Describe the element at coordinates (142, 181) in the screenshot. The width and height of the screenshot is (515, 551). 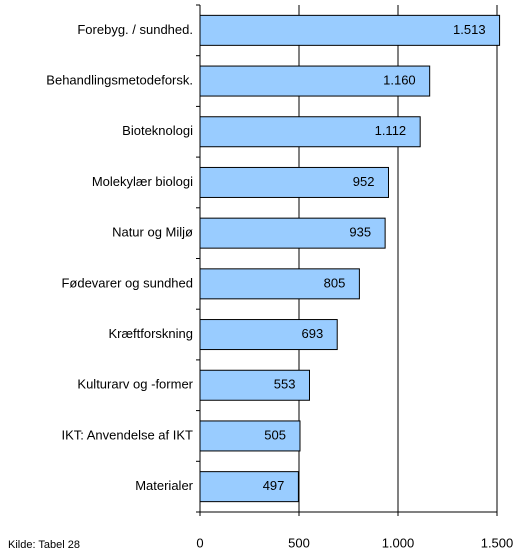
I see `y-tick-label: Molekylær biologi` at that location.